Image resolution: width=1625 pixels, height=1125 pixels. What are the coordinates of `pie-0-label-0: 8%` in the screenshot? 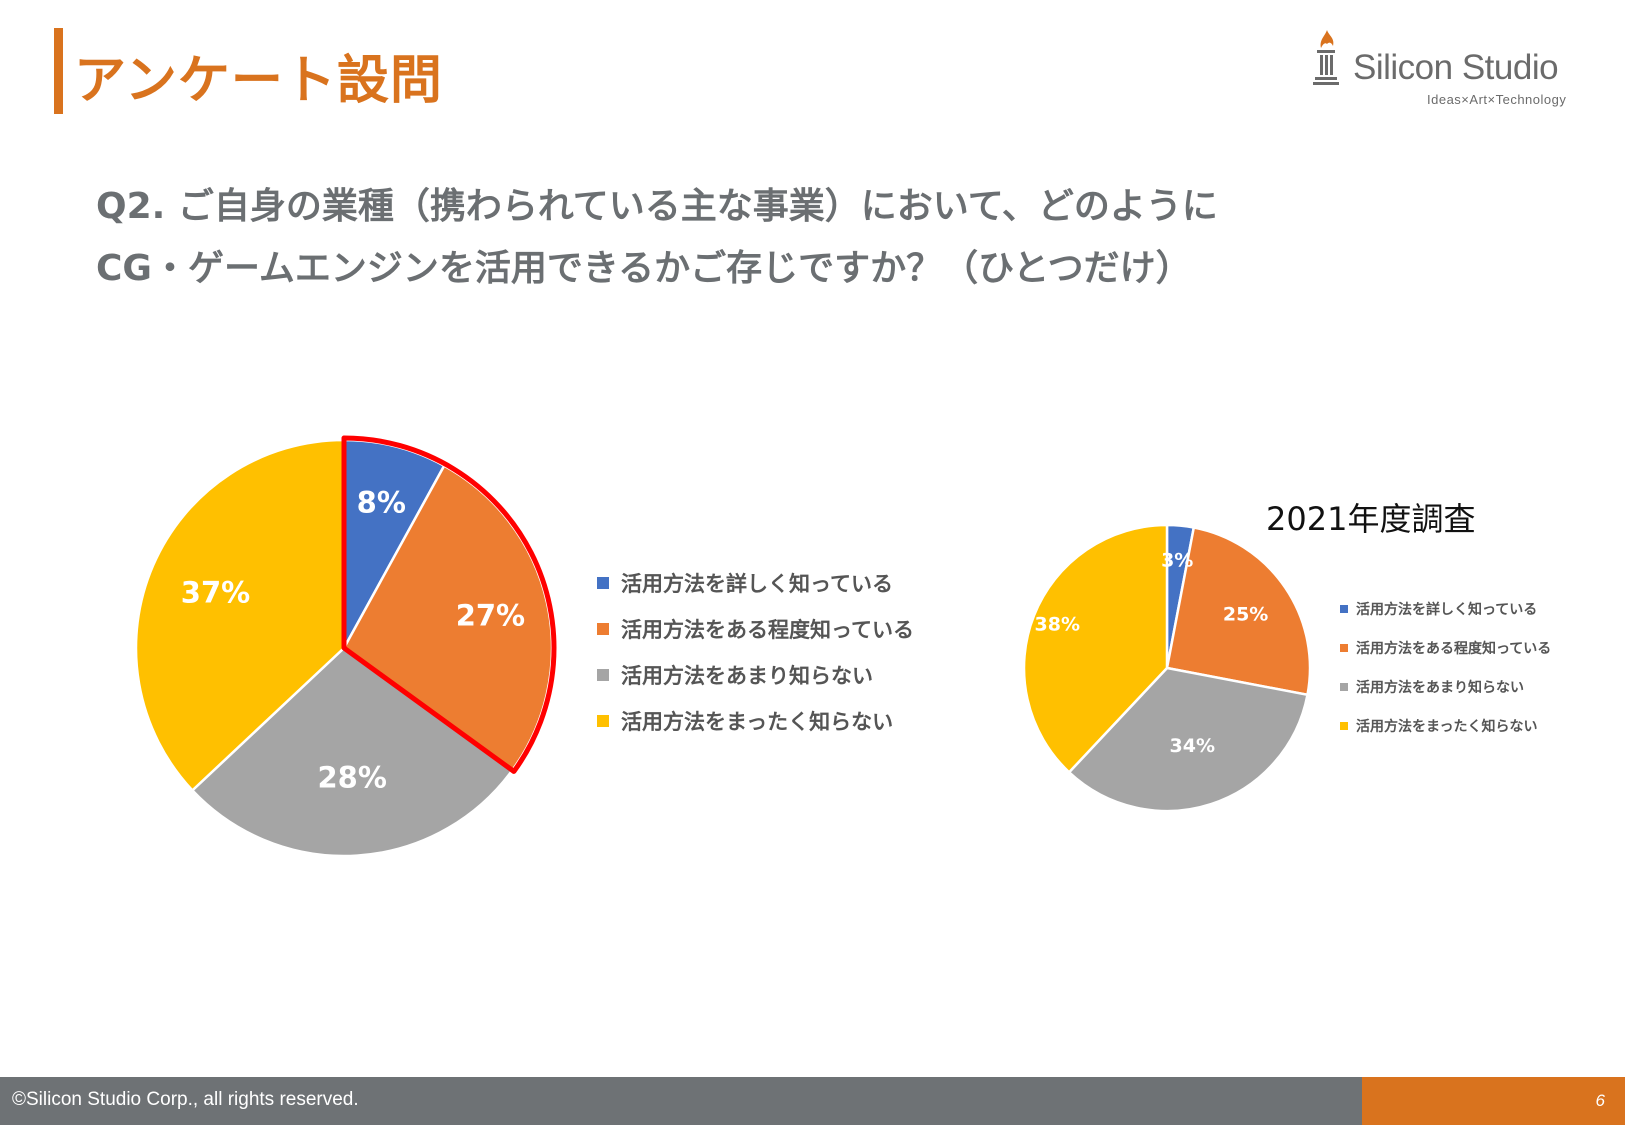 It's located at (381, 503).